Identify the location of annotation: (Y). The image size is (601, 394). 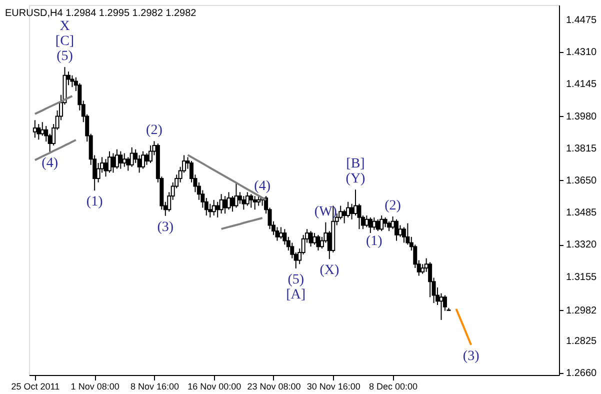
(356, 179).